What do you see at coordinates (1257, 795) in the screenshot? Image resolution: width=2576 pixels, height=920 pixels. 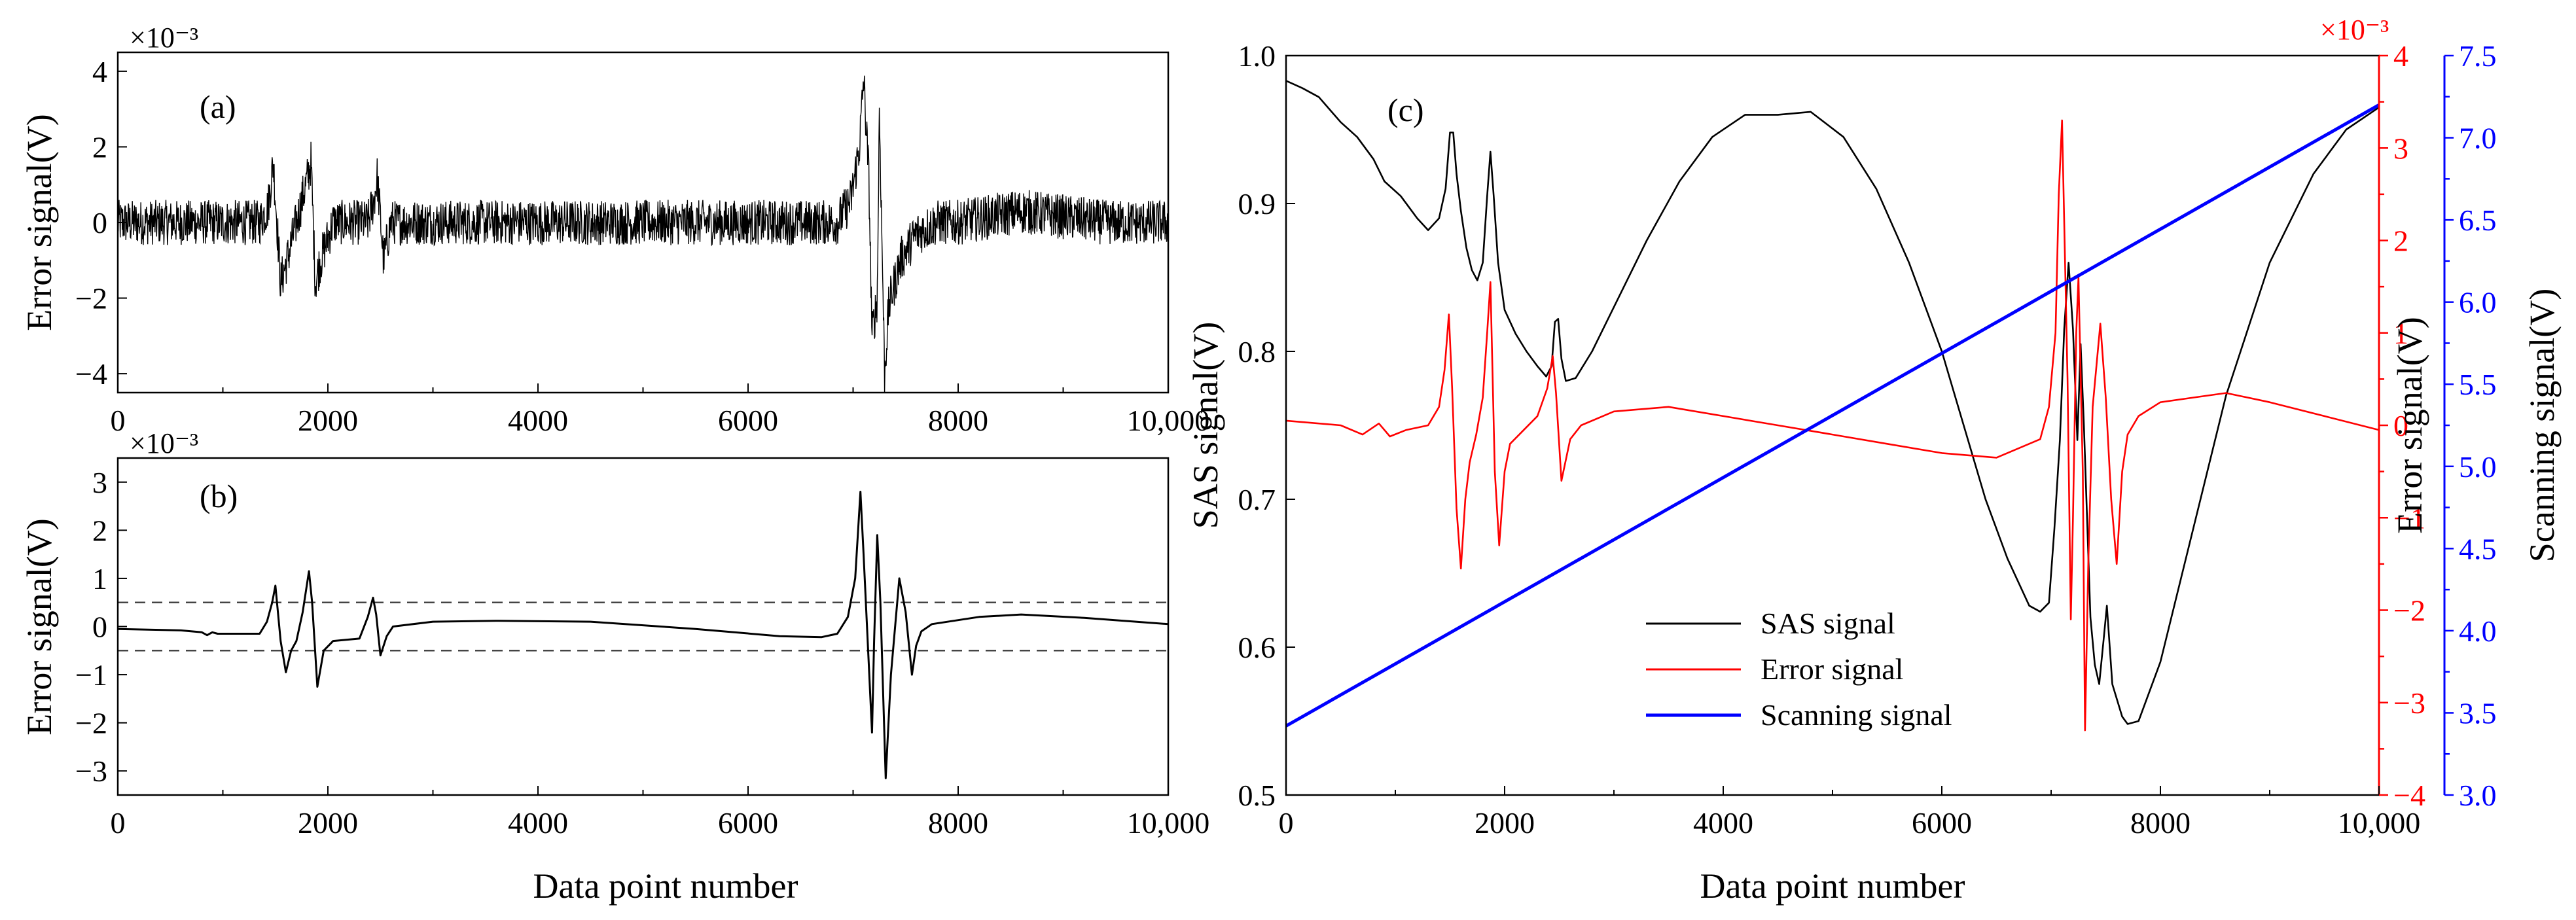 I see `y-tick-label: 0.5` at bounding box center [1257, 795].